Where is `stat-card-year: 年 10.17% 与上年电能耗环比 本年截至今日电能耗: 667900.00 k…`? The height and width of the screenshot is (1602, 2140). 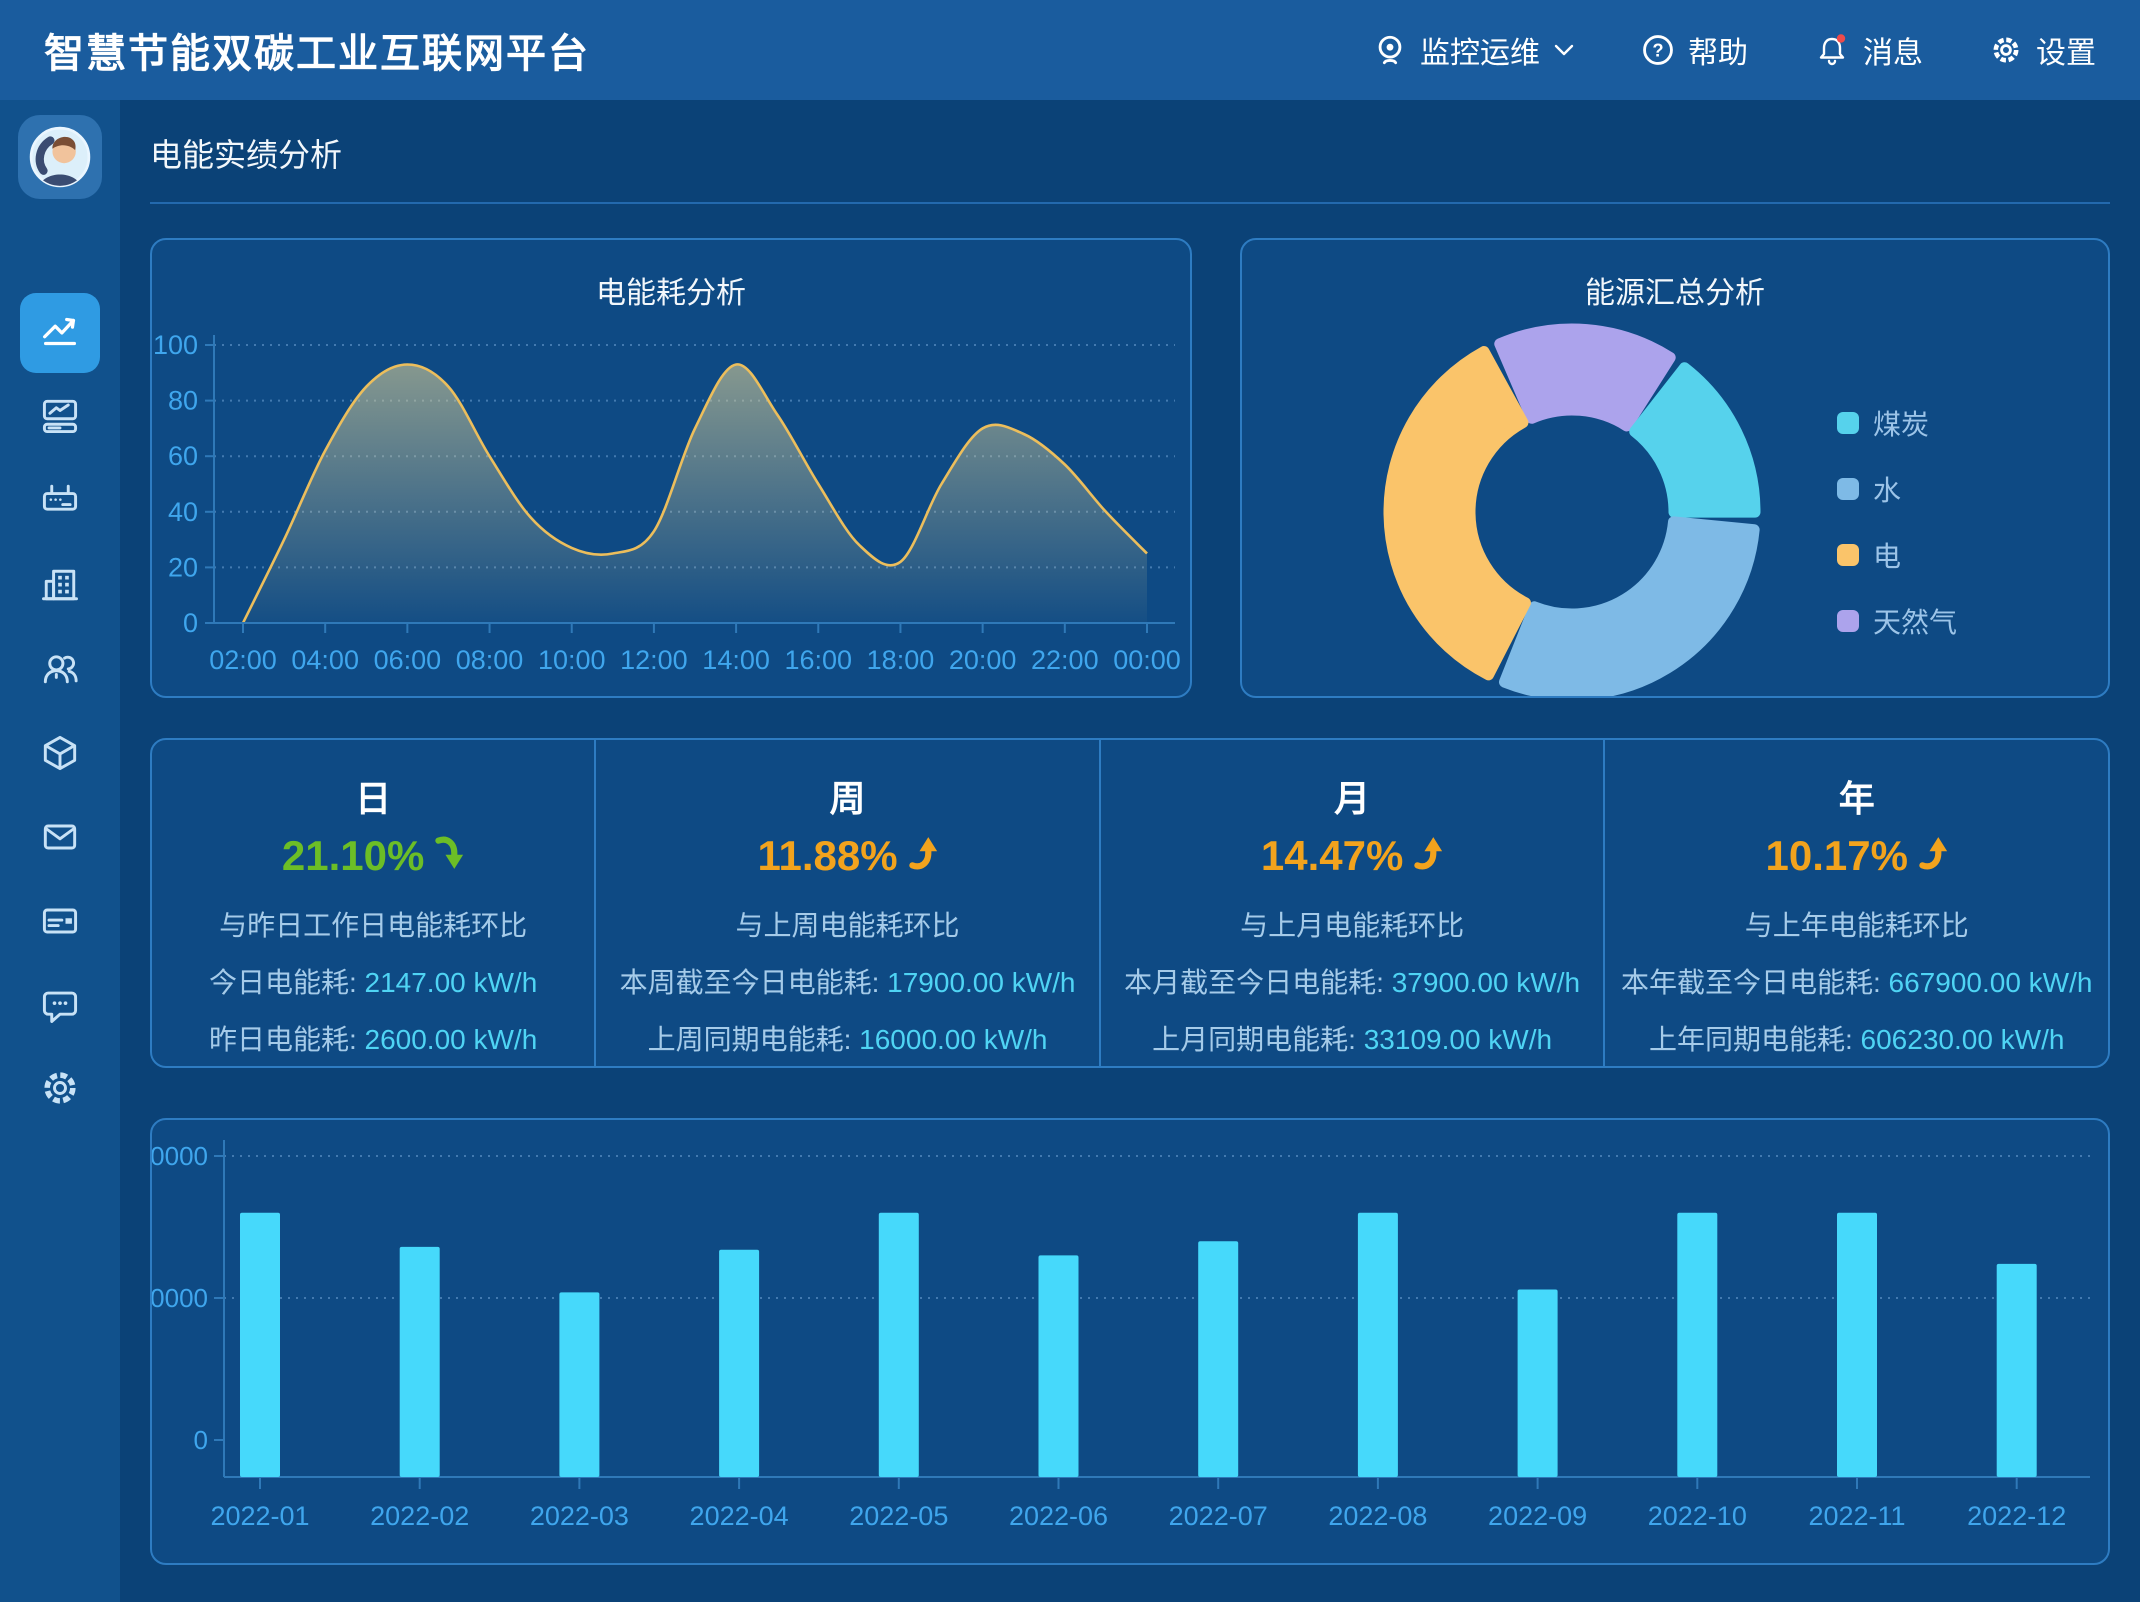
stat-card-year: 年 10.17% 与上年电能耗环比 本年截至今日电能耗: 667900.00 k… is located at coordinates (1855, 903).